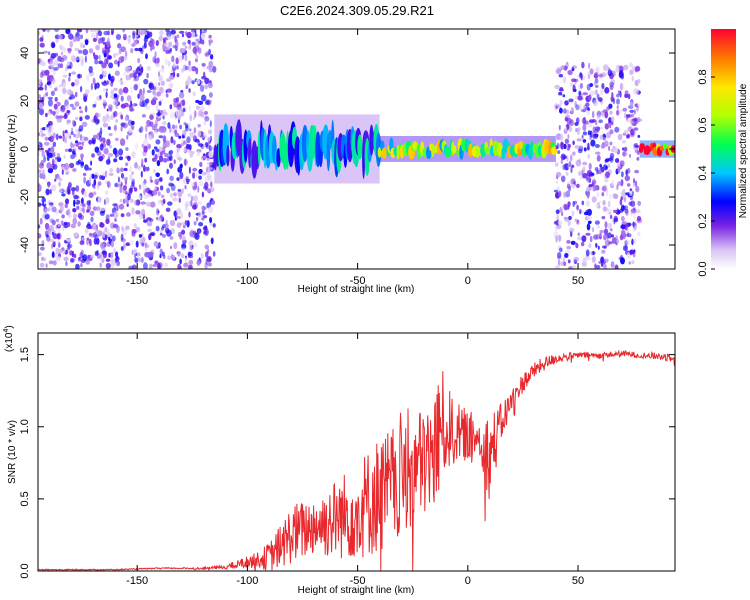  Describe the element at coordinates (356, 590) in the screenshot. I see `snr-x-axis-label: Height of straight line (km)` at that location.